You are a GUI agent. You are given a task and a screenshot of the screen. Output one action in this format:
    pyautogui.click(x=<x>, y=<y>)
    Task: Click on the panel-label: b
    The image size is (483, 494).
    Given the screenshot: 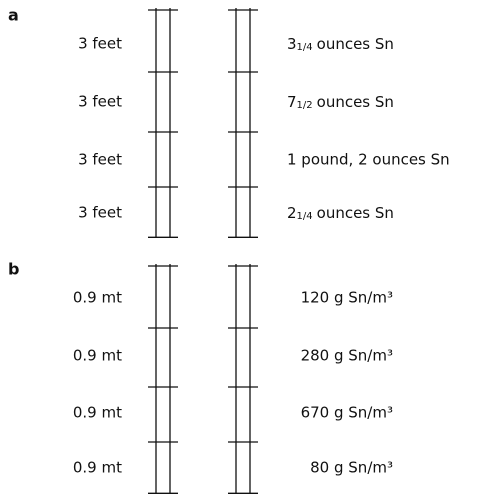 What is the action you would take?
    pyautogui.click(x=13, y=269)
    